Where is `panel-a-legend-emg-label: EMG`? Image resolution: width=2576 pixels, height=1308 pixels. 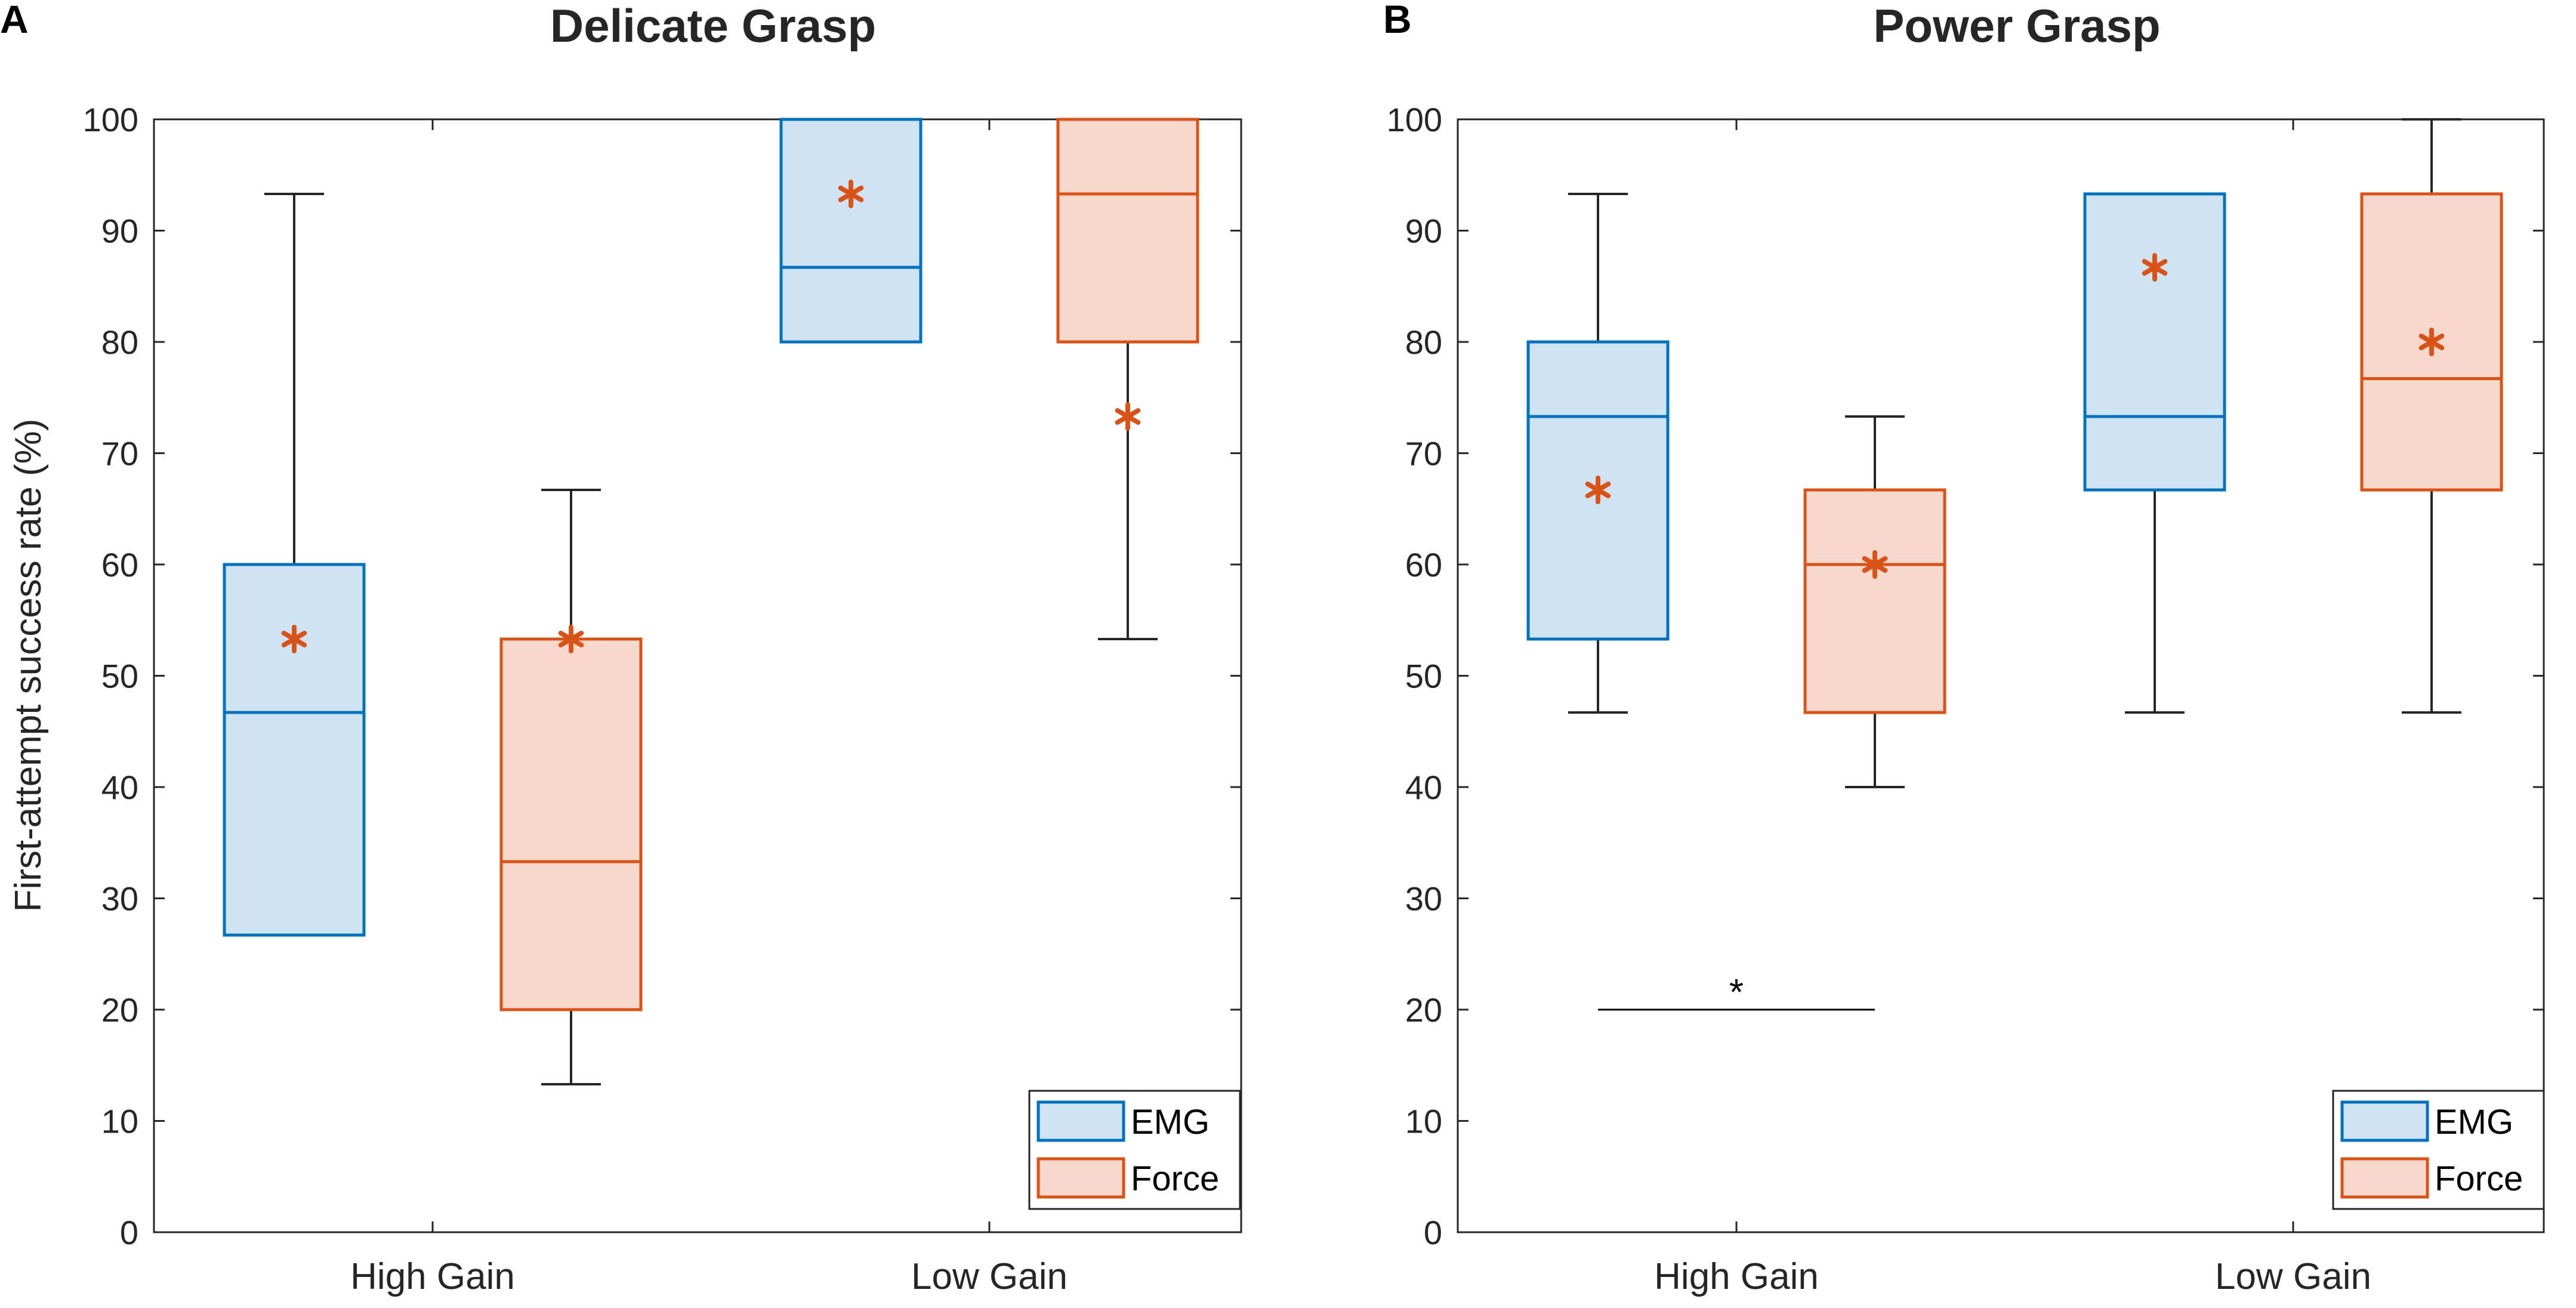 panel-a-legend-emg-label: EMG is located at coordinates (1170, 1122).